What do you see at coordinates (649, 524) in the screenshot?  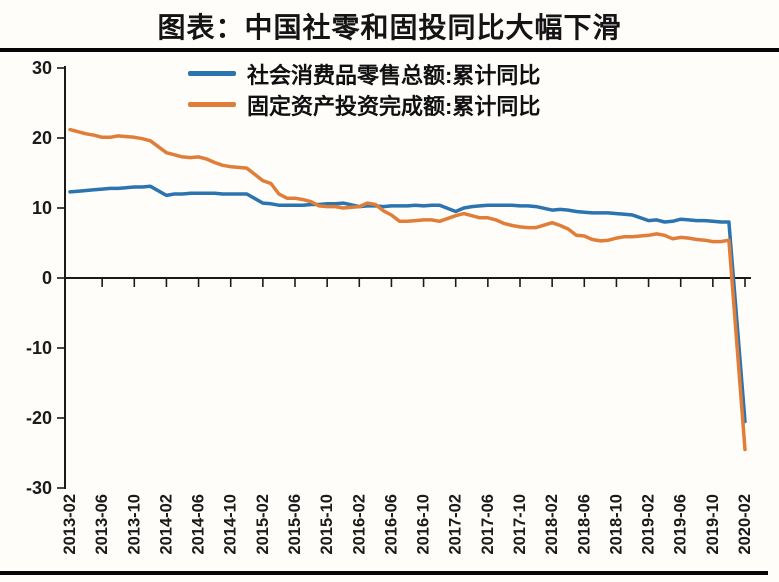 I see `x-tick-label: 2019-02` at bounding box center [649, 524].